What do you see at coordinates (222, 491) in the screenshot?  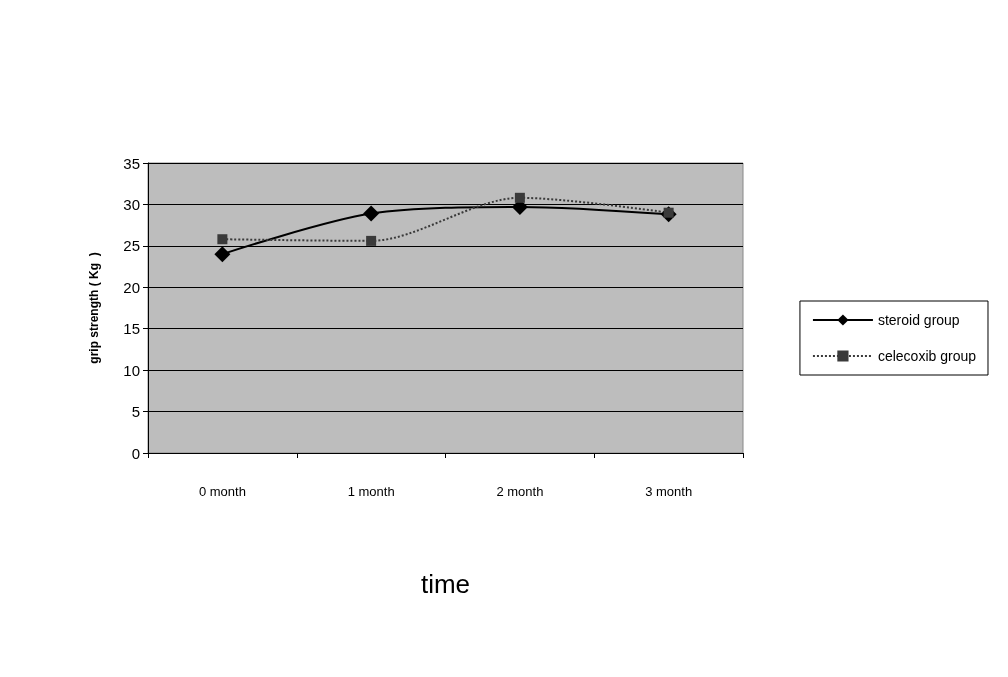 I see `x-tick-label: 0 month` at bounding box center [222, 491].